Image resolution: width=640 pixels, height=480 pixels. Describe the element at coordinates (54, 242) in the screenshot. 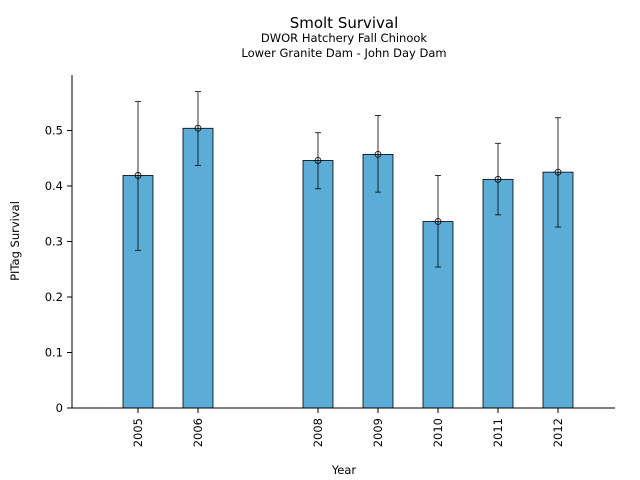

I see `y-tick-label: 0.3` at that location.